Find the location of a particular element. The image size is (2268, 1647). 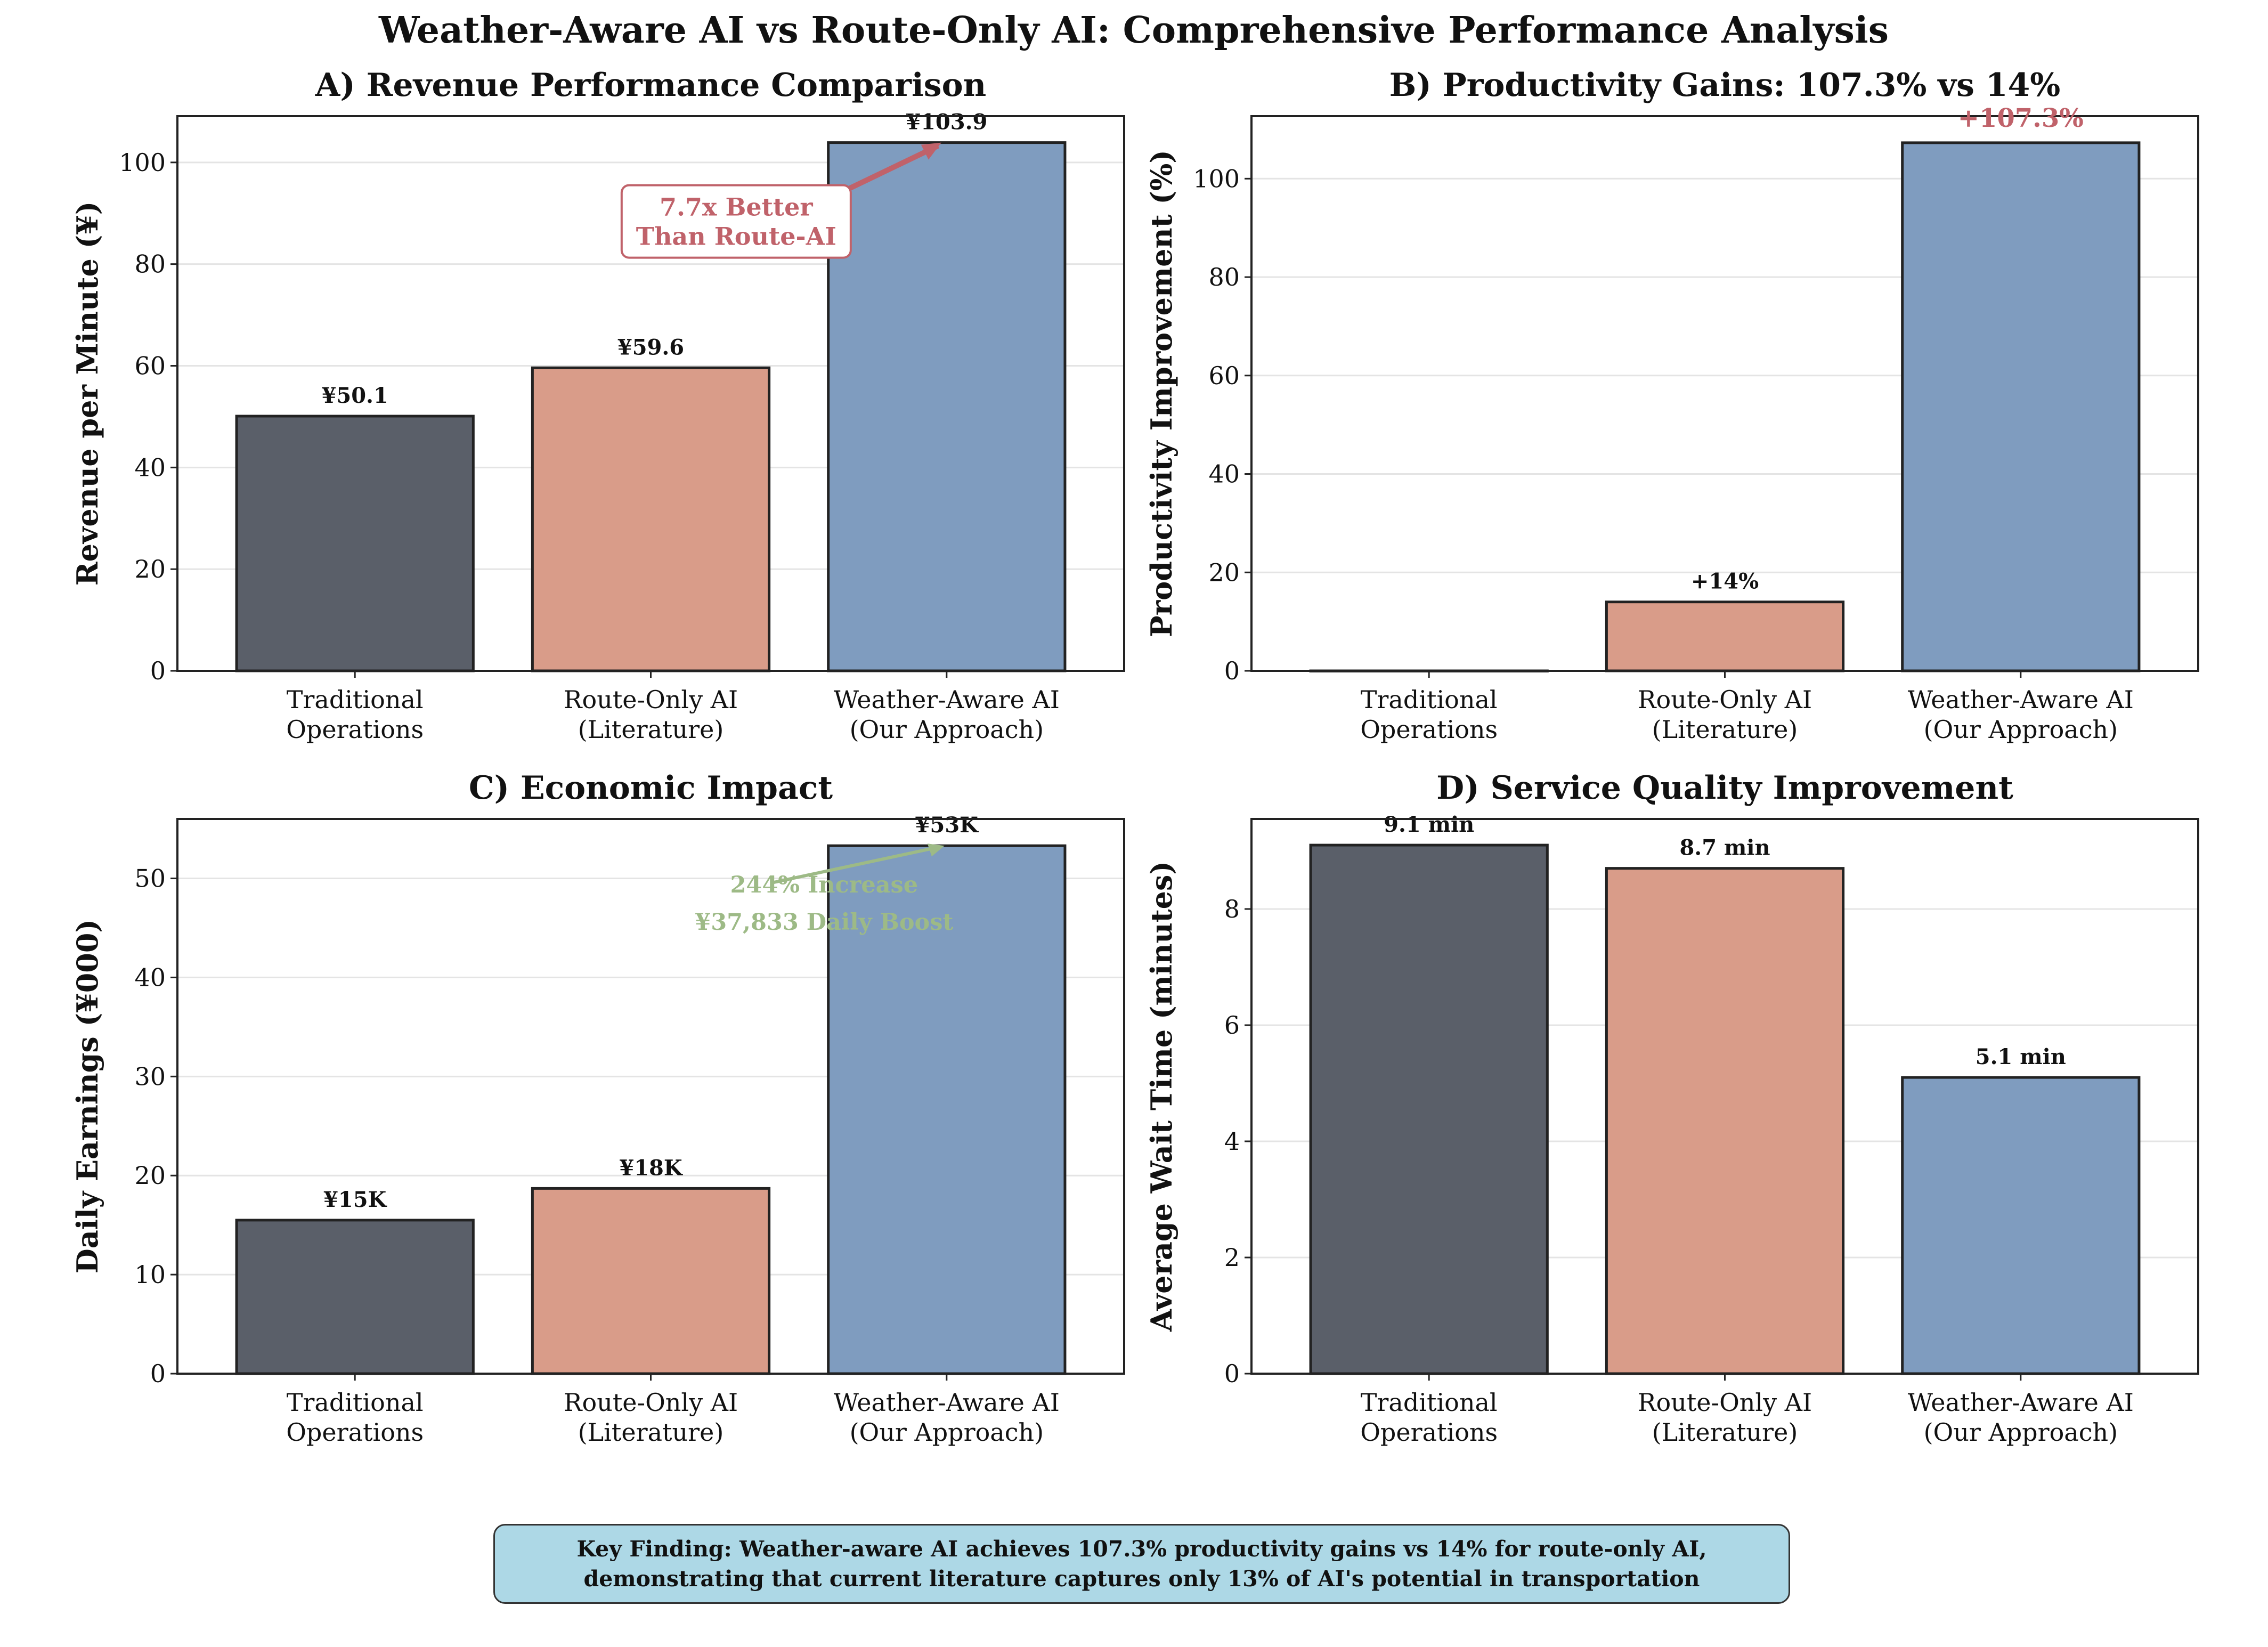

y-tick-label: 30 is located at coordinates (150, 1076).